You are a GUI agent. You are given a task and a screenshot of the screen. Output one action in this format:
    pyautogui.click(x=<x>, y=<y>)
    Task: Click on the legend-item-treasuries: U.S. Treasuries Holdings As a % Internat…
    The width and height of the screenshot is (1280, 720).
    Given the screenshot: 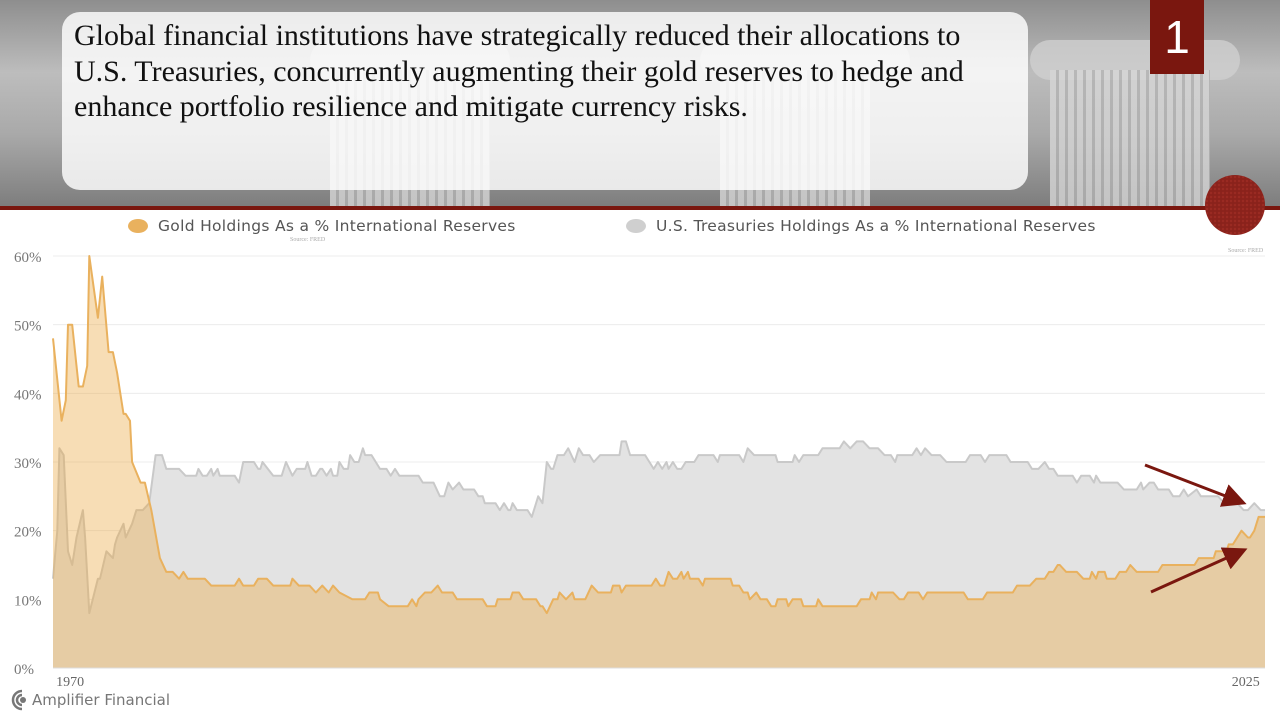 What is the action you would take?
    pyautogui.click(x=861, y=226)
    